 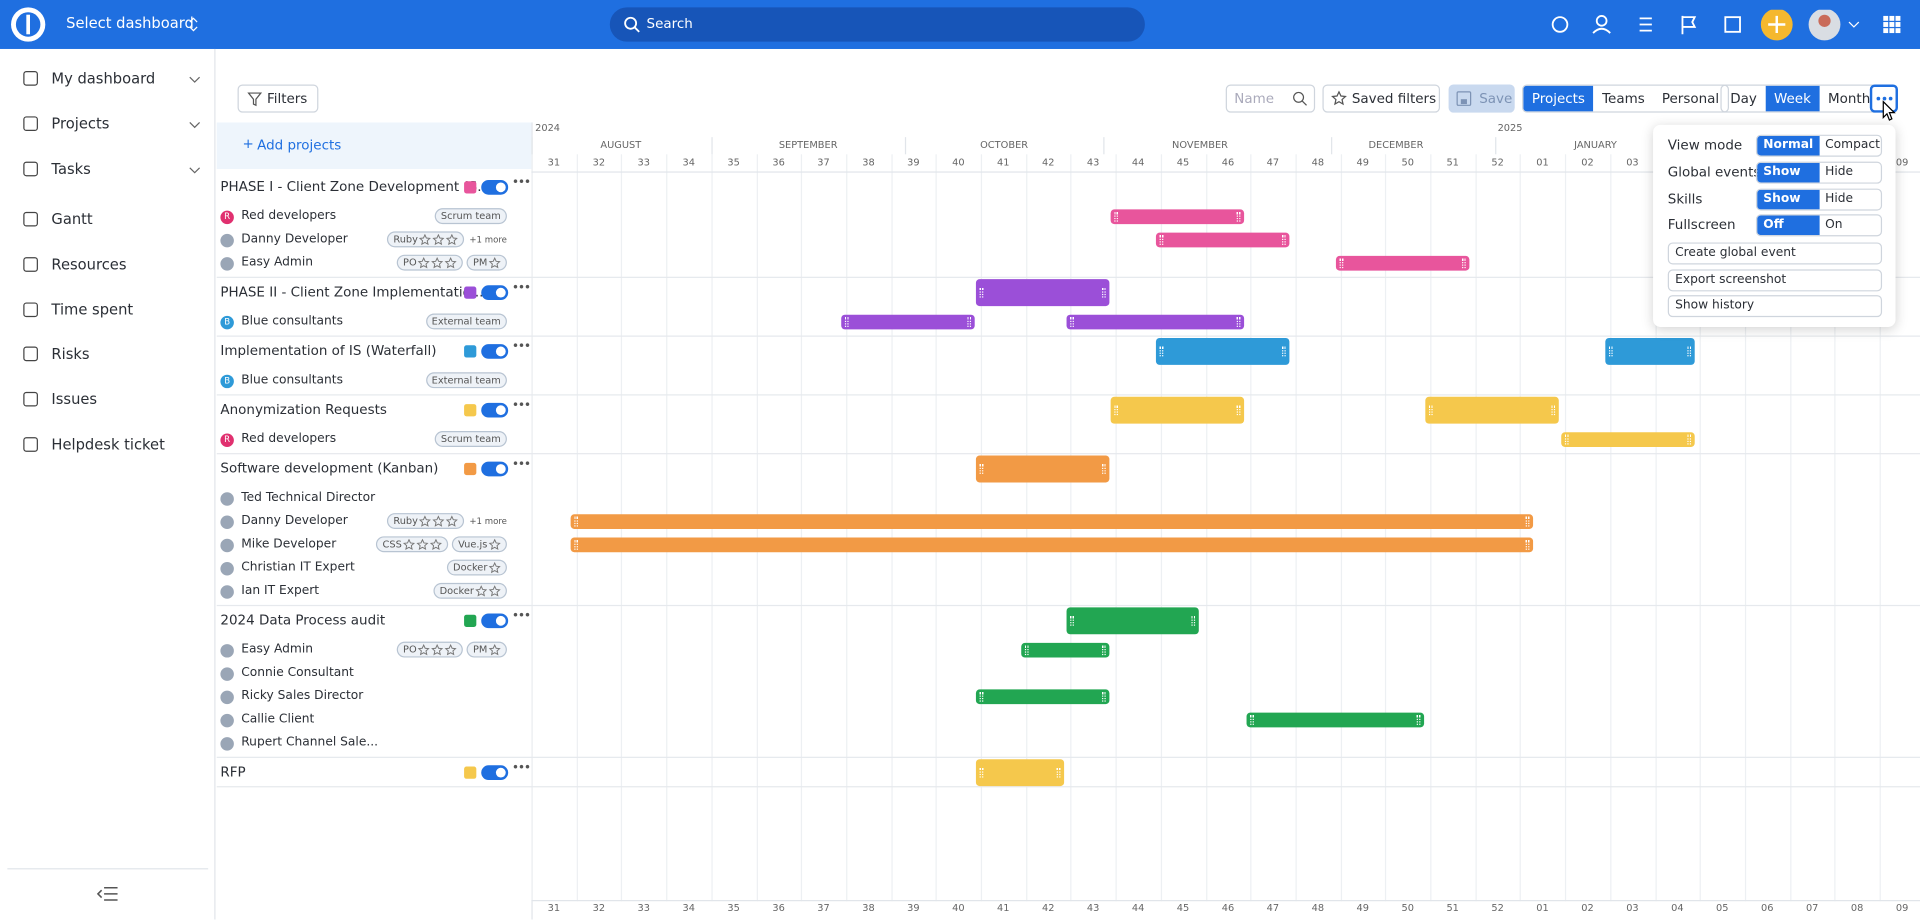 I want to click on project-name: RFP, so click(x=233, y=772).